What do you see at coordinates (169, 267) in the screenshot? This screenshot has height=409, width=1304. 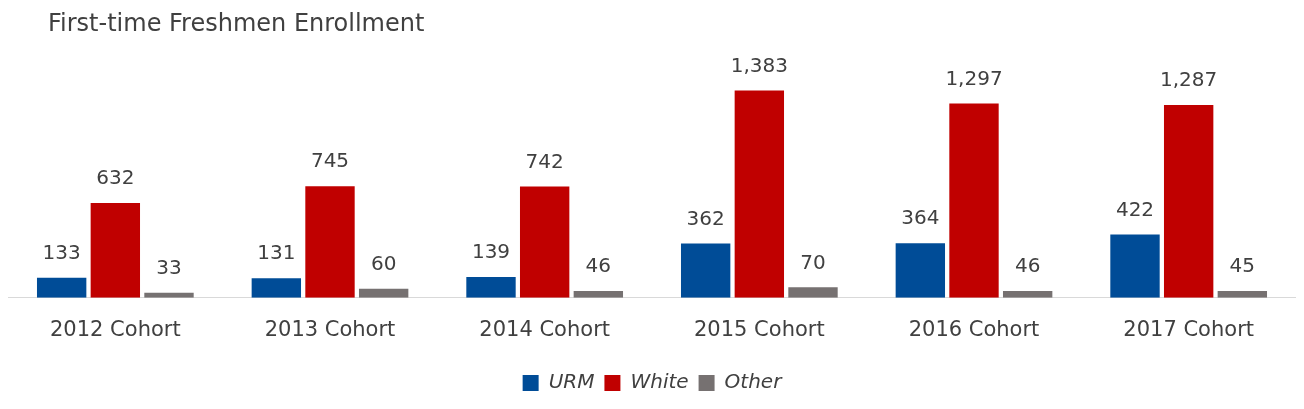 I see `data-label: 33` at bounding box center [169, 267].